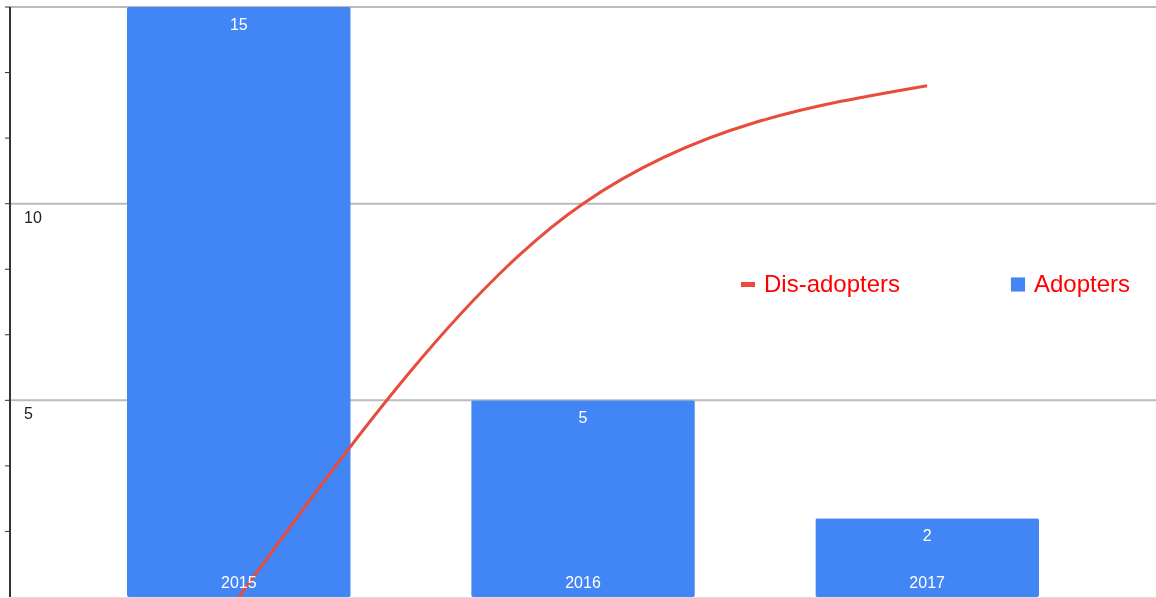  What do you see at coordinates (33, 217) in the screenshot?
I see `y-tick-label: 10` at bounding box center [33, 217].